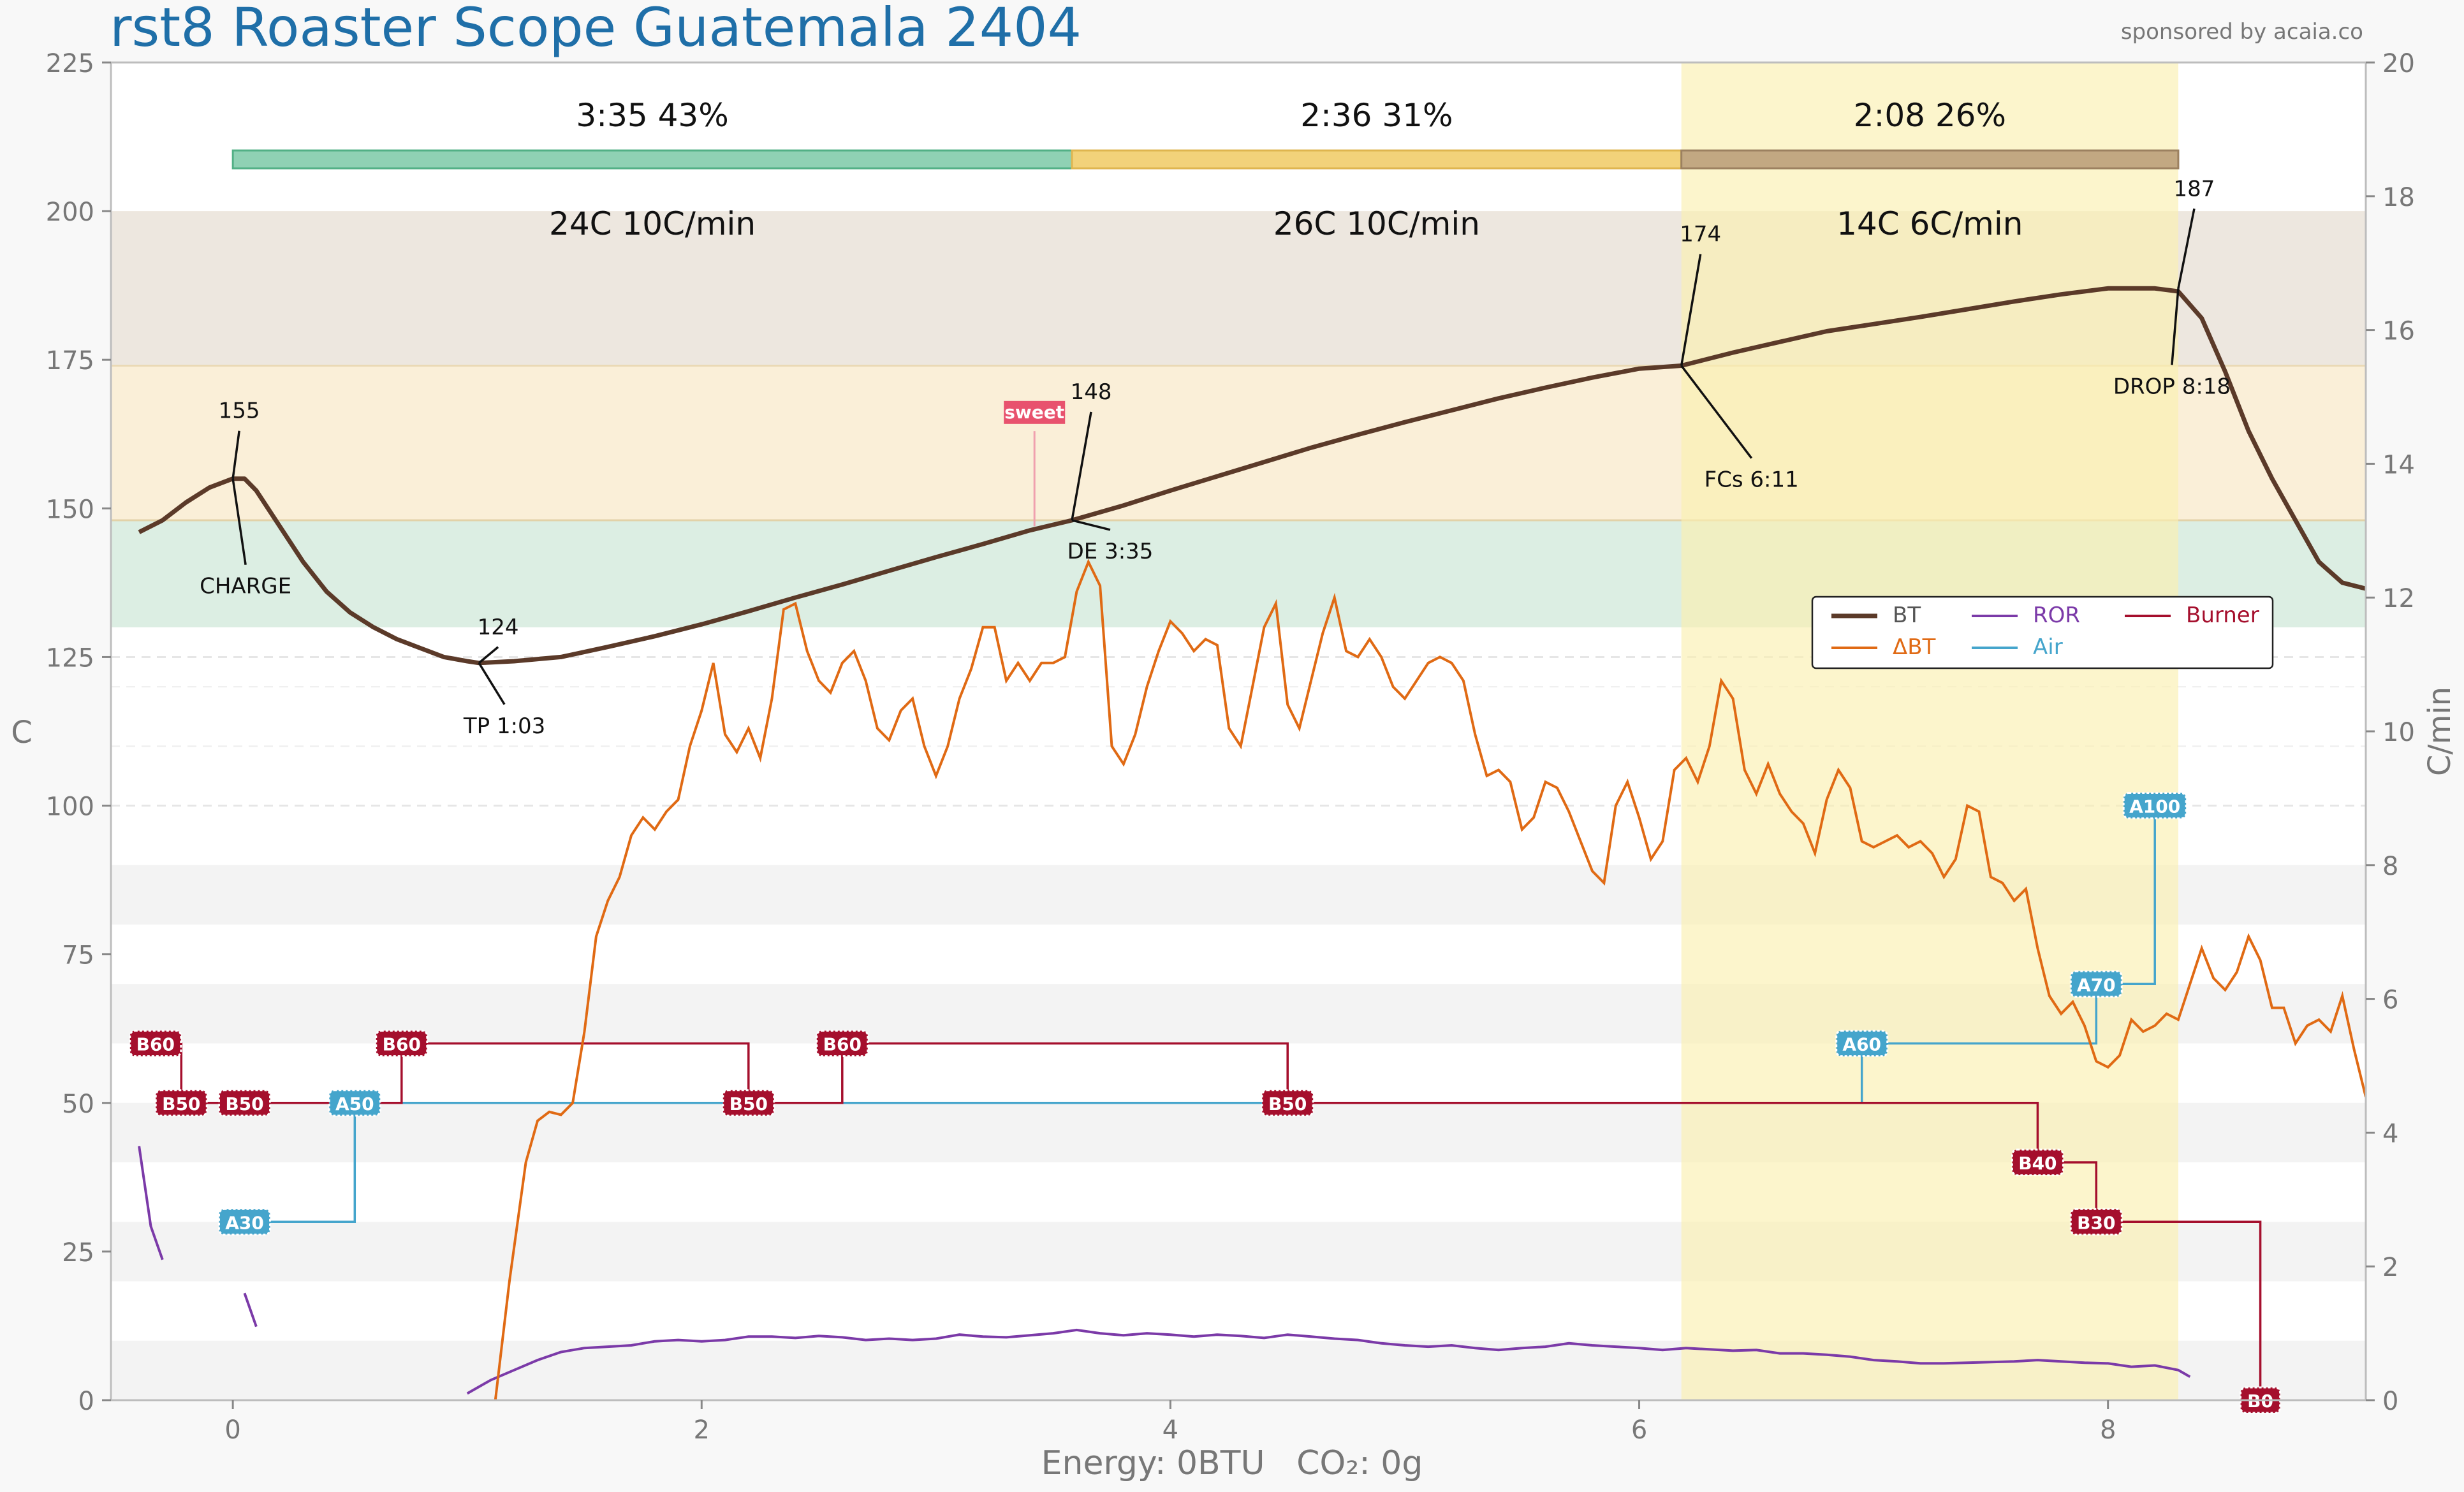  Describe the element at coordinates (498, 627) in the screenshot. I see `event-value: 124` at that location.